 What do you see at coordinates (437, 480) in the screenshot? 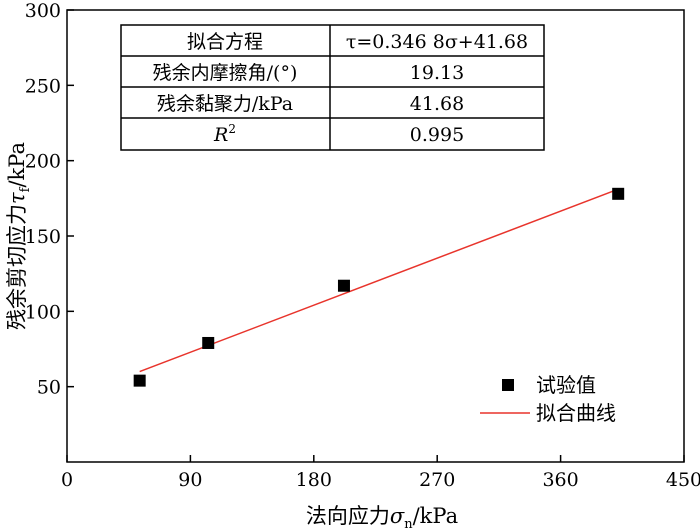
I see `x-tick-label: 270` at bounding box center [437, 480].